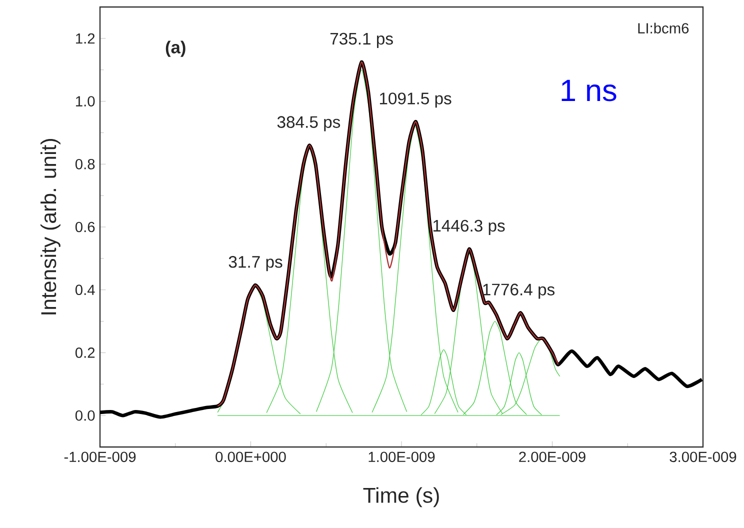 Image resolution: width=744 pixels, height=528 pixels. I want to click on y-tick-label: 1.0, so click(85, 101).